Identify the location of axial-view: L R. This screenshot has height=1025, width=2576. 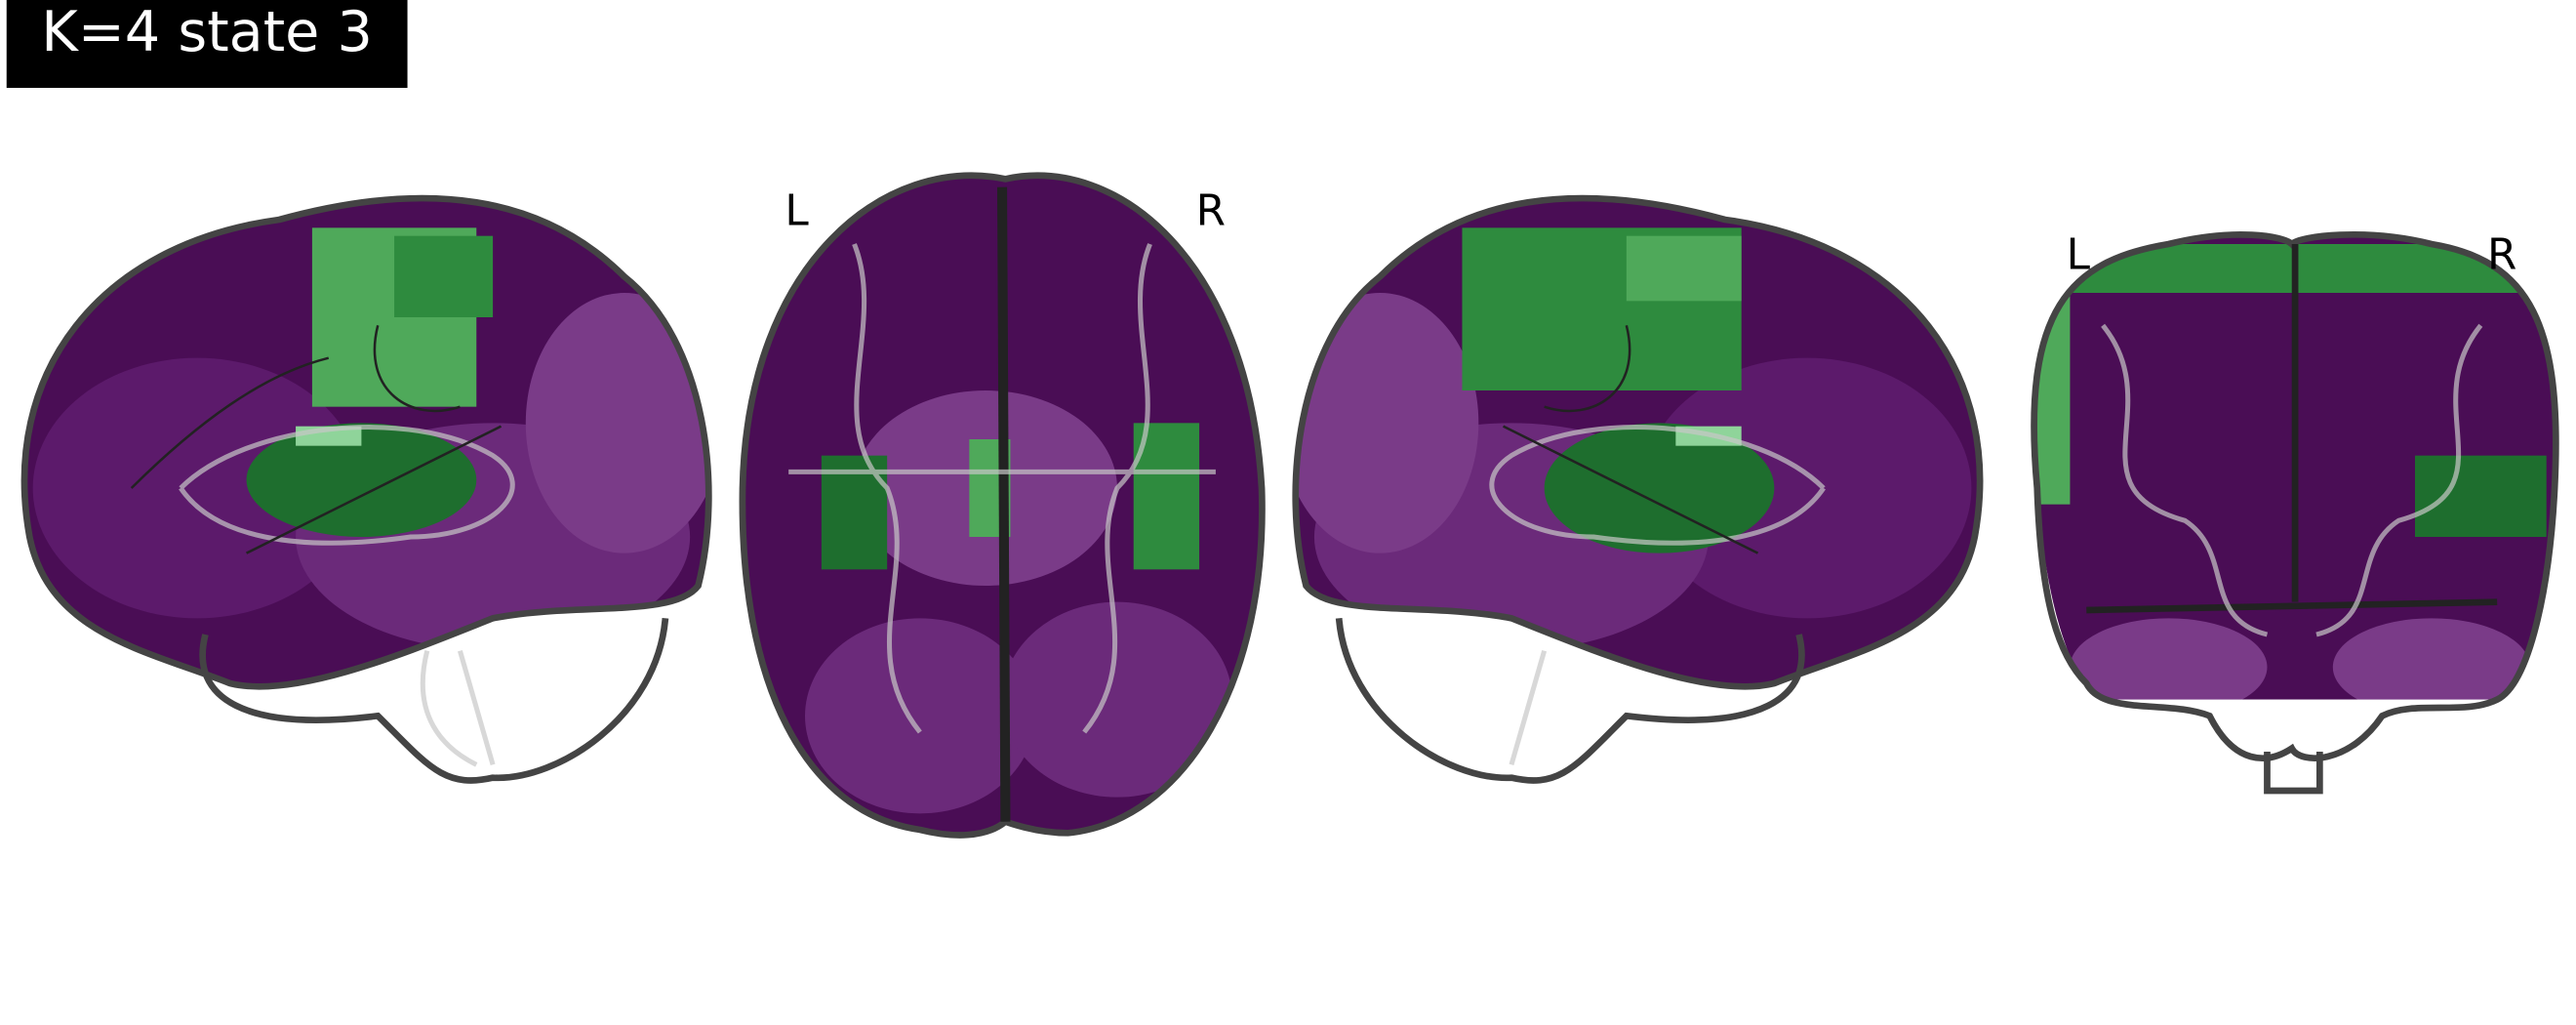
(1003, 505).